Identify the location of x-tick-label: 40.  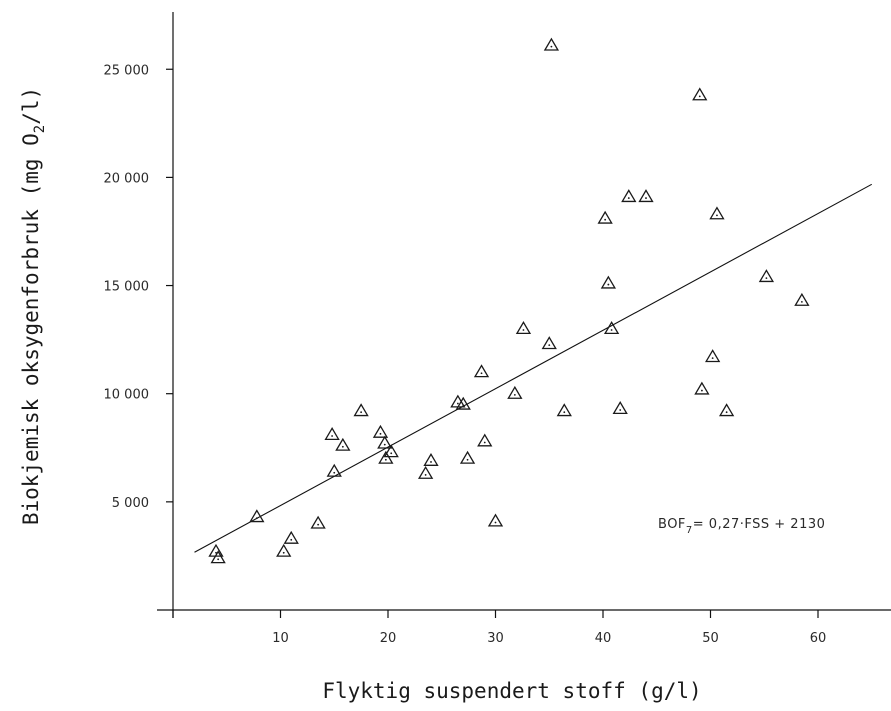
(603, 638).